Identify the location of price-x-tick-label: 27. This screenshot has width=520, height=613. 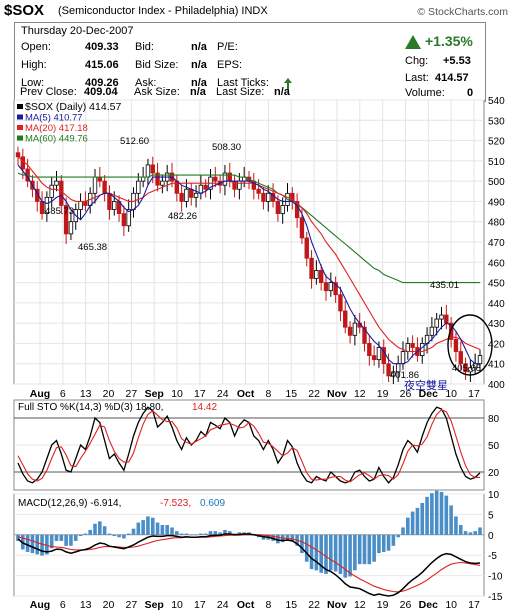
(132, 394).